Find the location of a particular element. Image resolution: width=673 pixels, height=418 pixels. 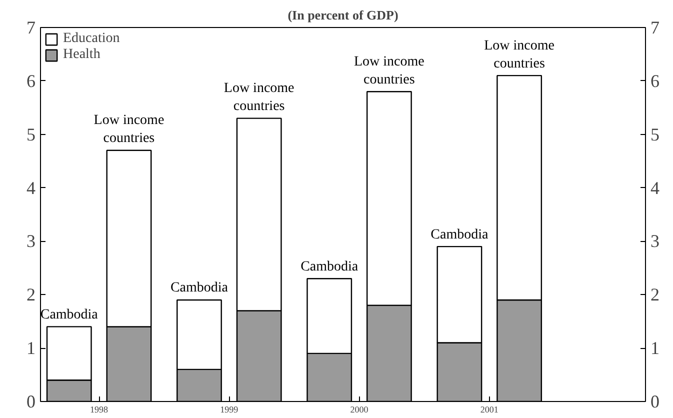

y-tick-label: 2 is located at coordinates (31, 294).